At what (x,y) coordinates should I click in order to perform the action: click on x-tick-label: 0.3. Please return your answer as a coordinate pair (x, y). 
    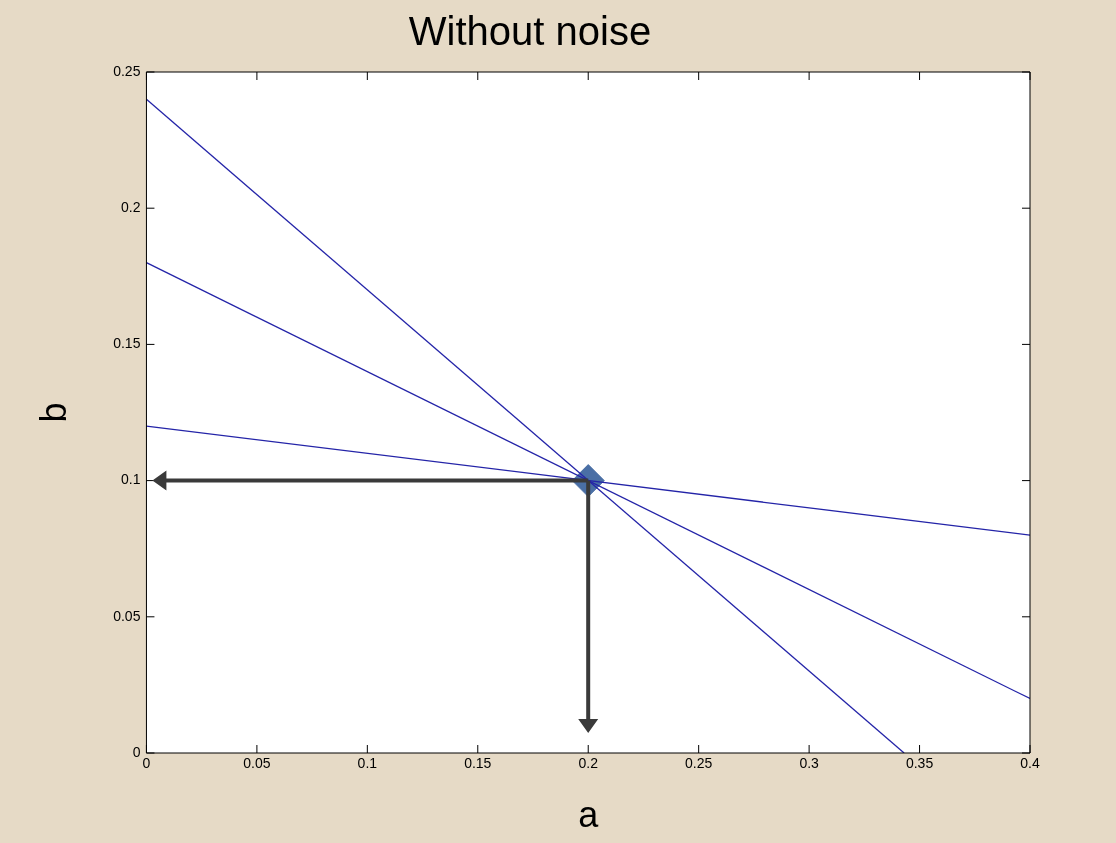
    Looking at the image, I should click on (809, 763).